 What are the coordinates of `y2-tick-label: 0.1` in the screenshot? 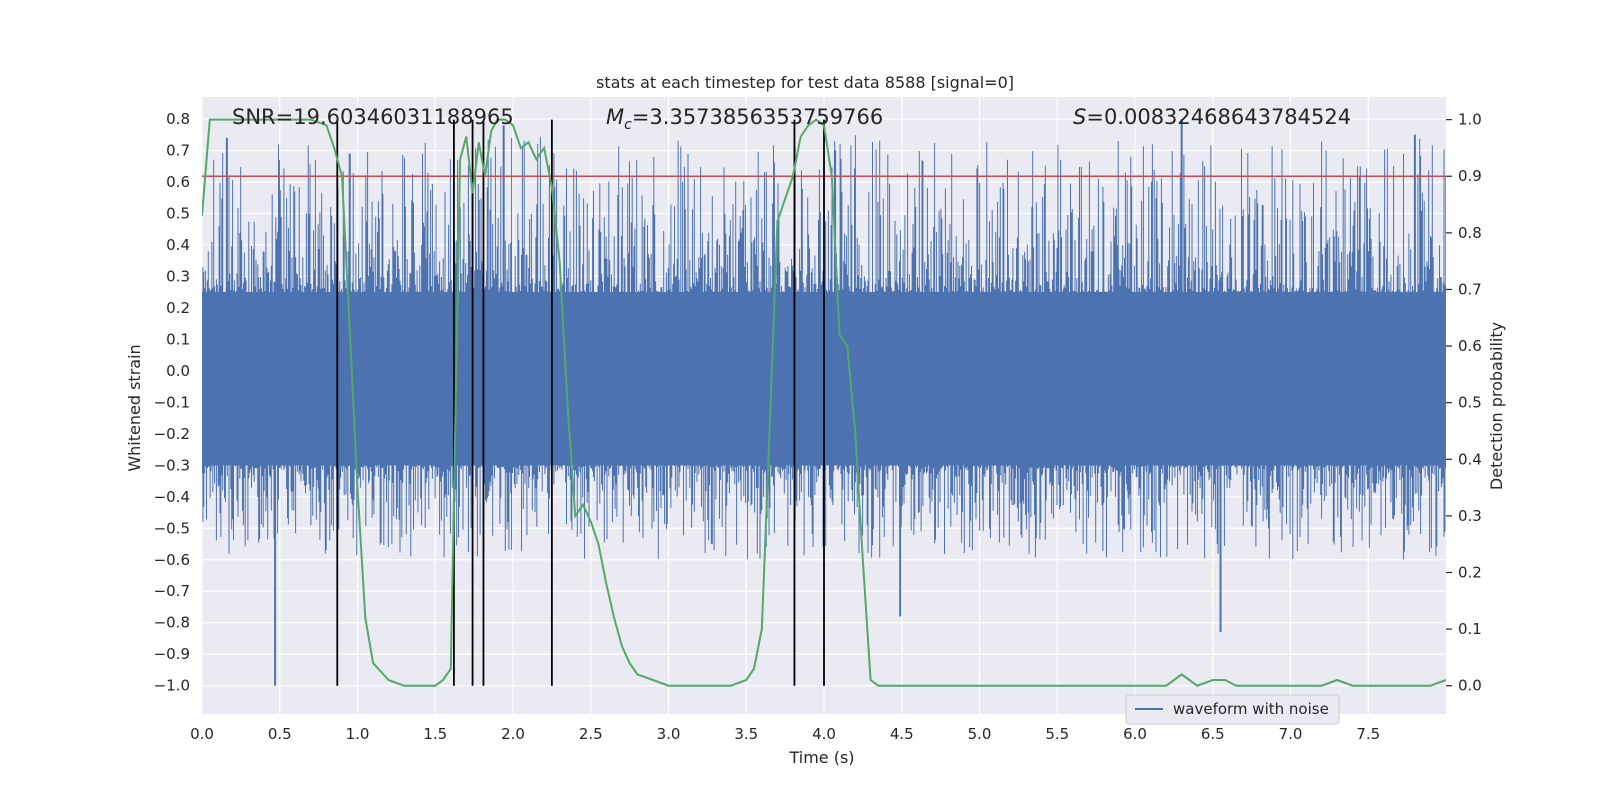 It's located at (1470, 629).